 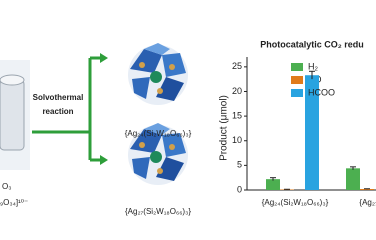 I want to click on vial, so click(x=12, y=115).